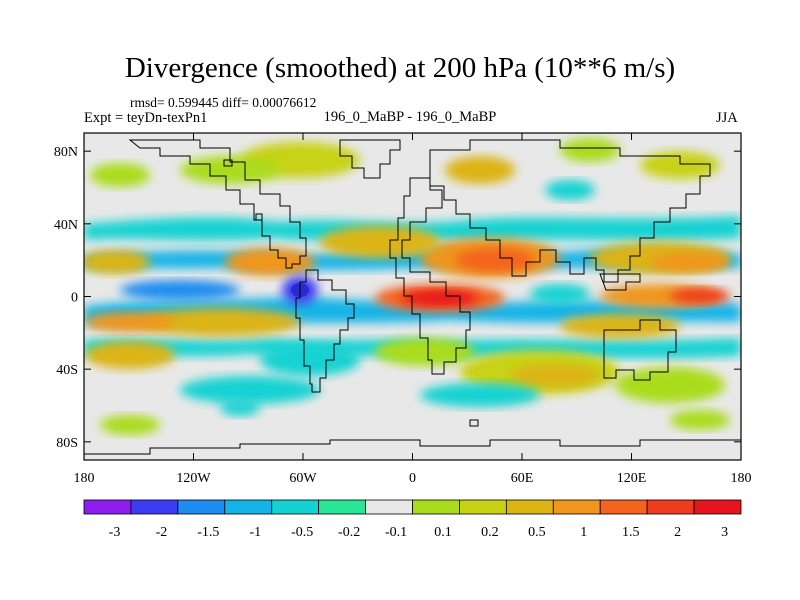 This screenshot has height=600, width=800. I want to click on colorbar-label: 0.2, so click(490, 532).